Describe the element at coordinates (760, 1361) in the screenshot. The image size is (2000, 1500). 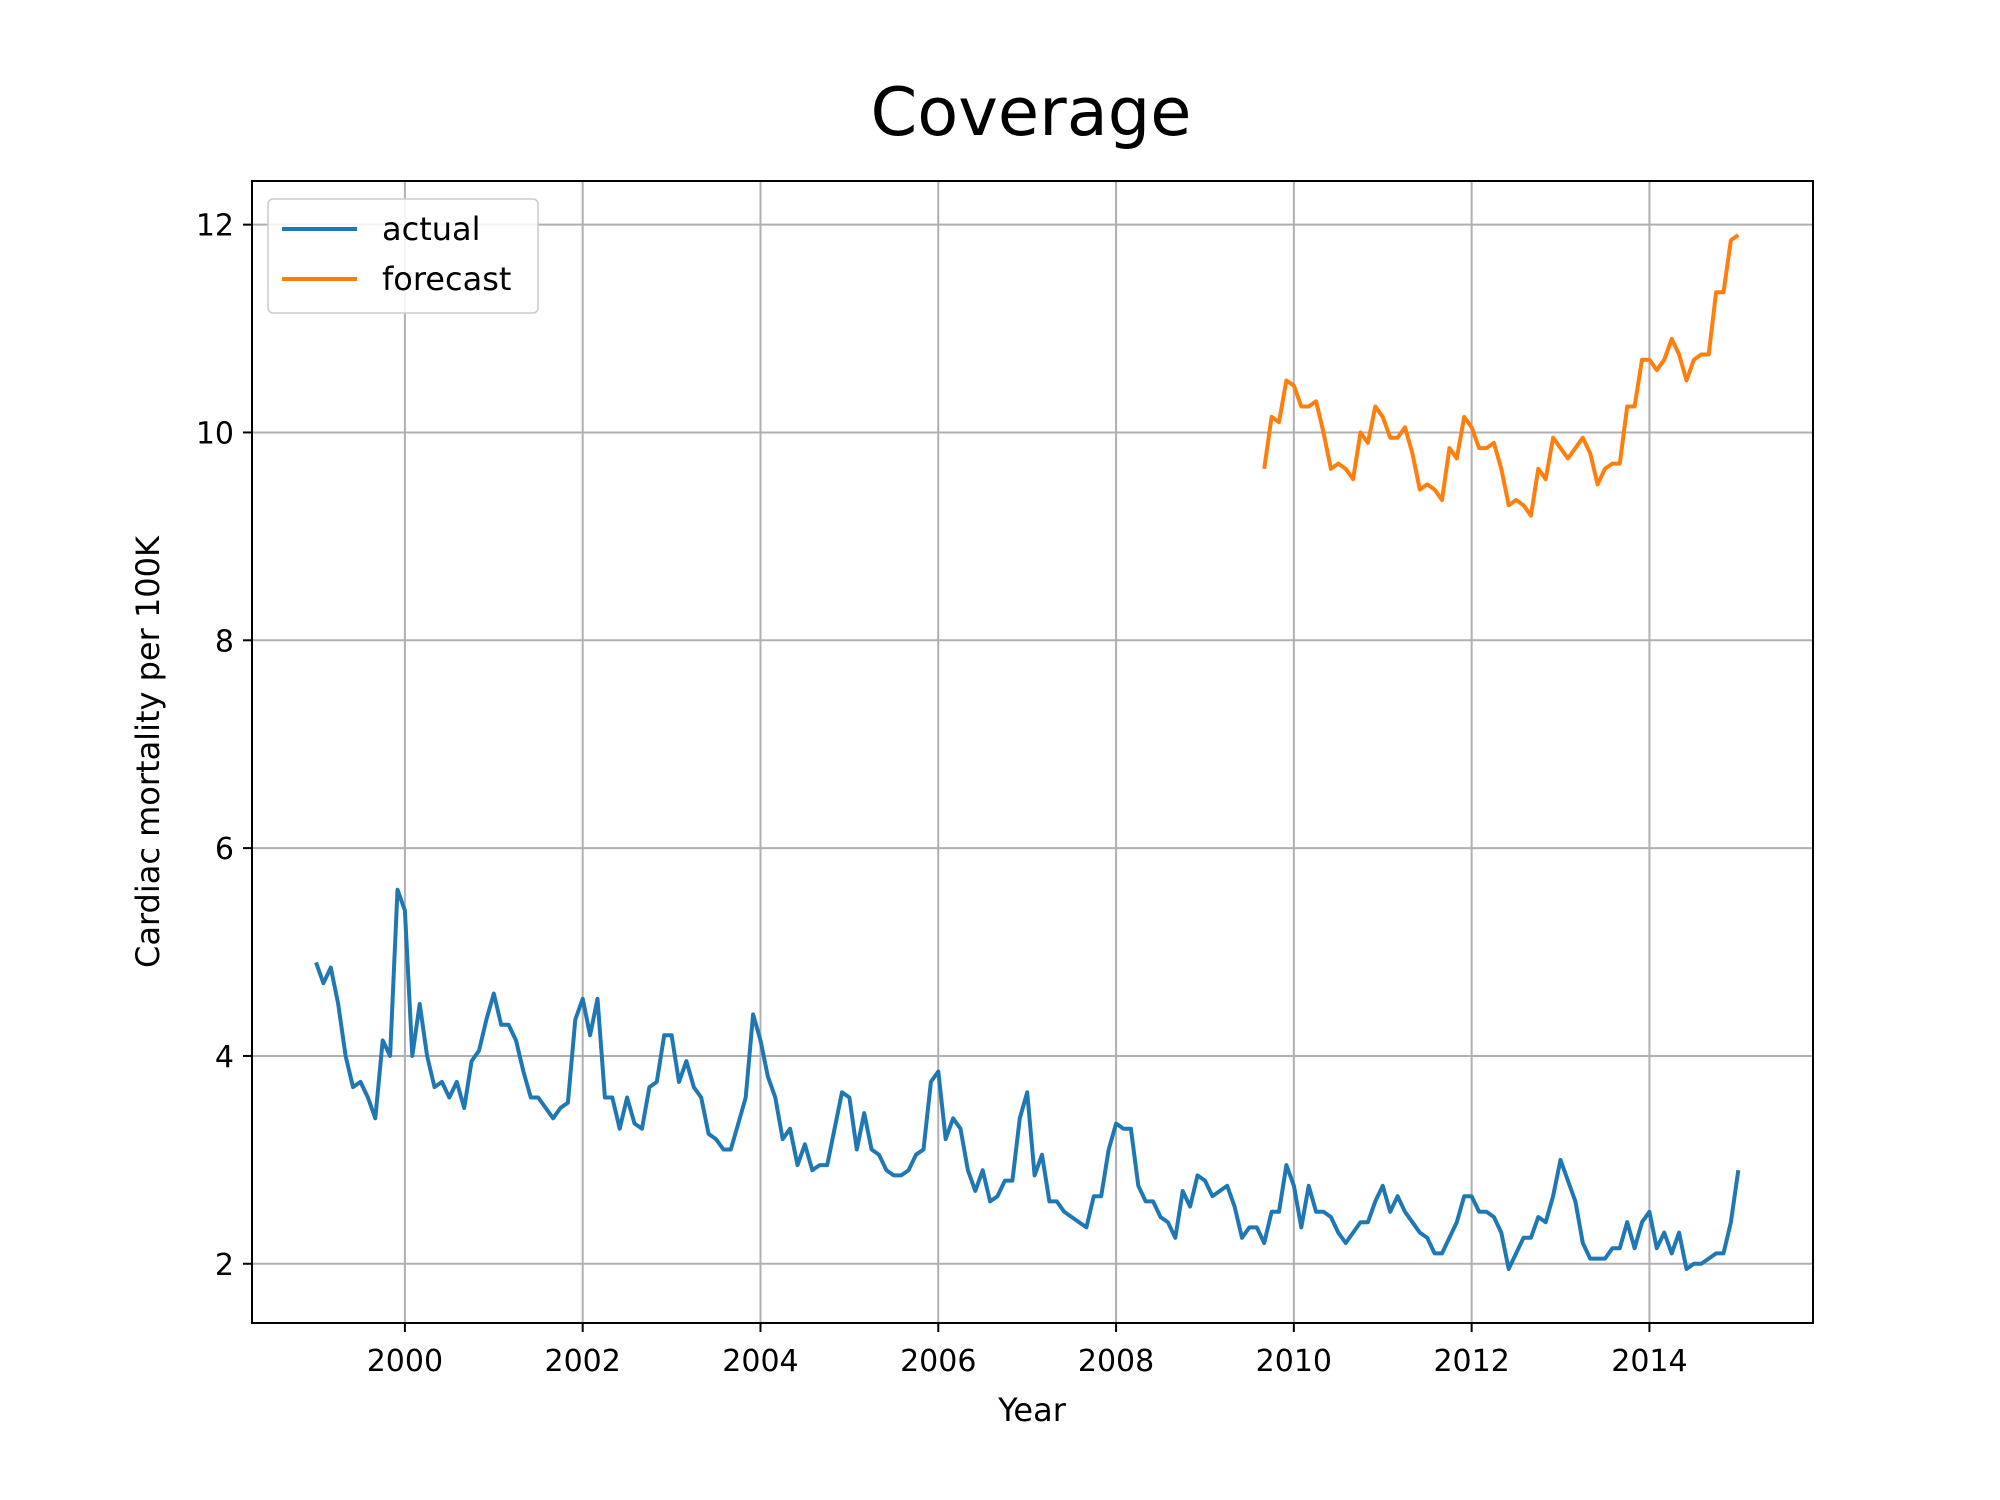
I see `x-tick-label: 2004` at that location.